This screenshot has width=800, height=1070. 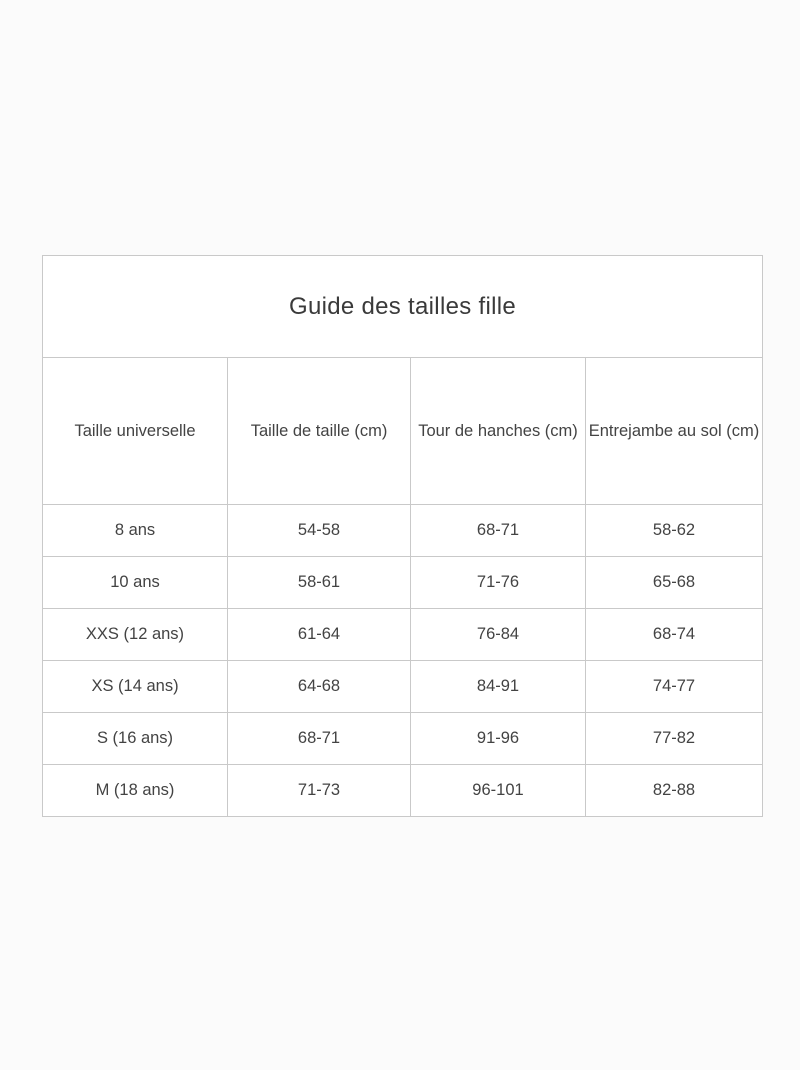 What do you see at coordinates (674, 686) in the screenshot?
I see `table-cell-inseam: 74-77` at bounding box center [674, 686].